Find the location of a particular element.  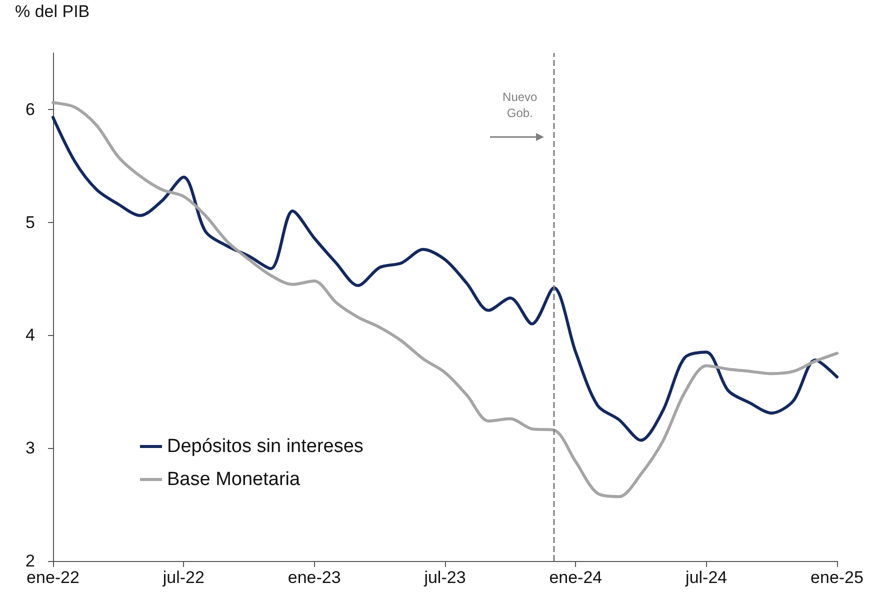

y-tick-label: 4 is located at coordinates (30, 335).